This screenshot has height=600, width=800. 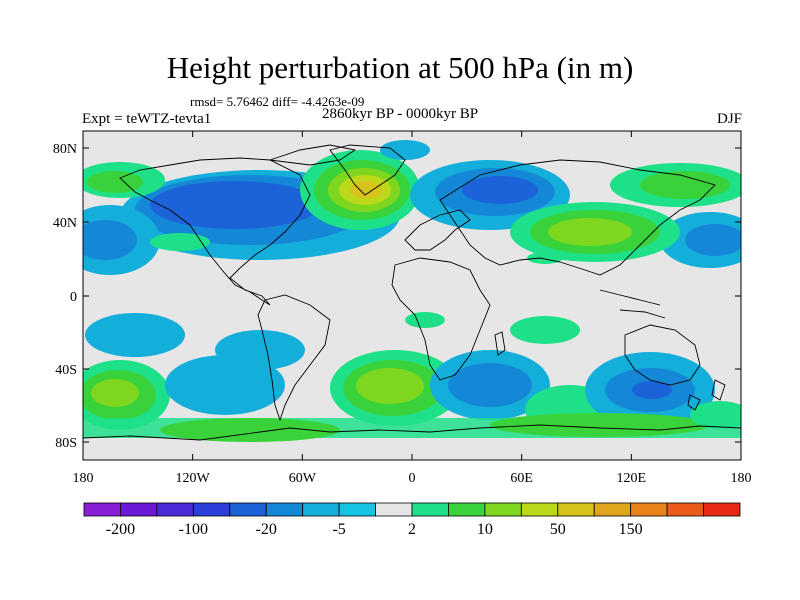 What do you see at coordinates (124, 180) in the screenshot?
I see `north-pacific-high-west` at bounding box center [124, 180].